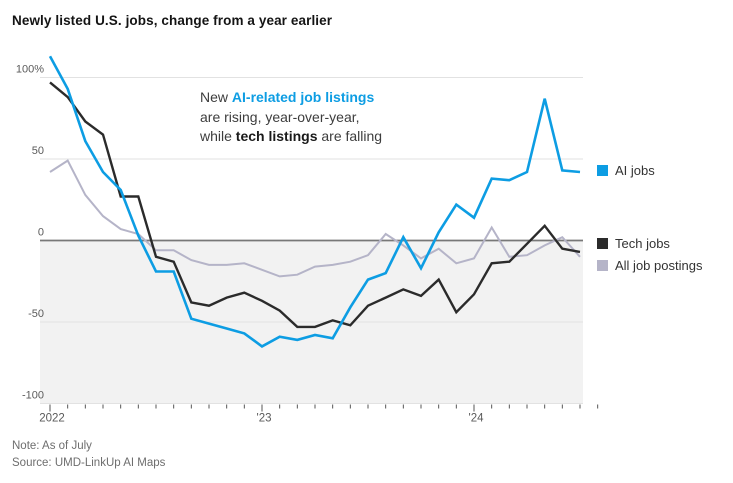  Describe the element at coordinates (41, 233) in the screenshot. I see `y-axis-tick-label: 0` at that location.